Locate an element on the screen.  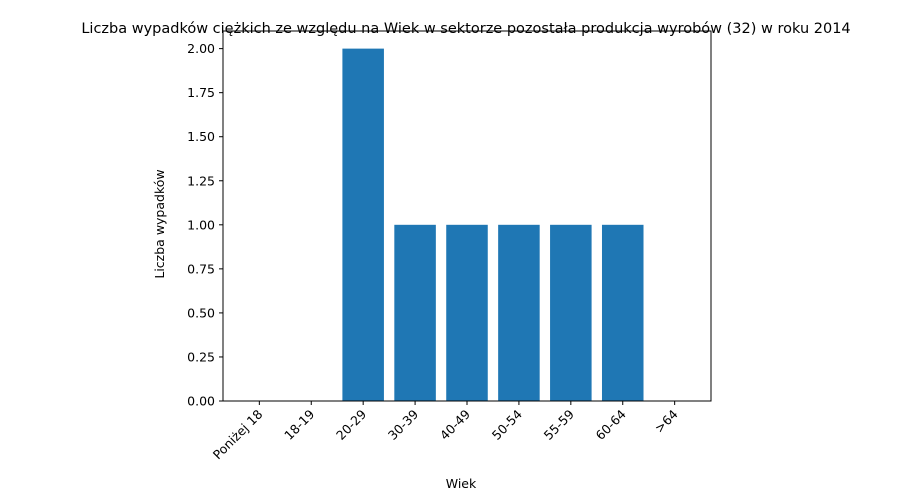
x-tick-label: >64 is located at coordinates (666, 420).